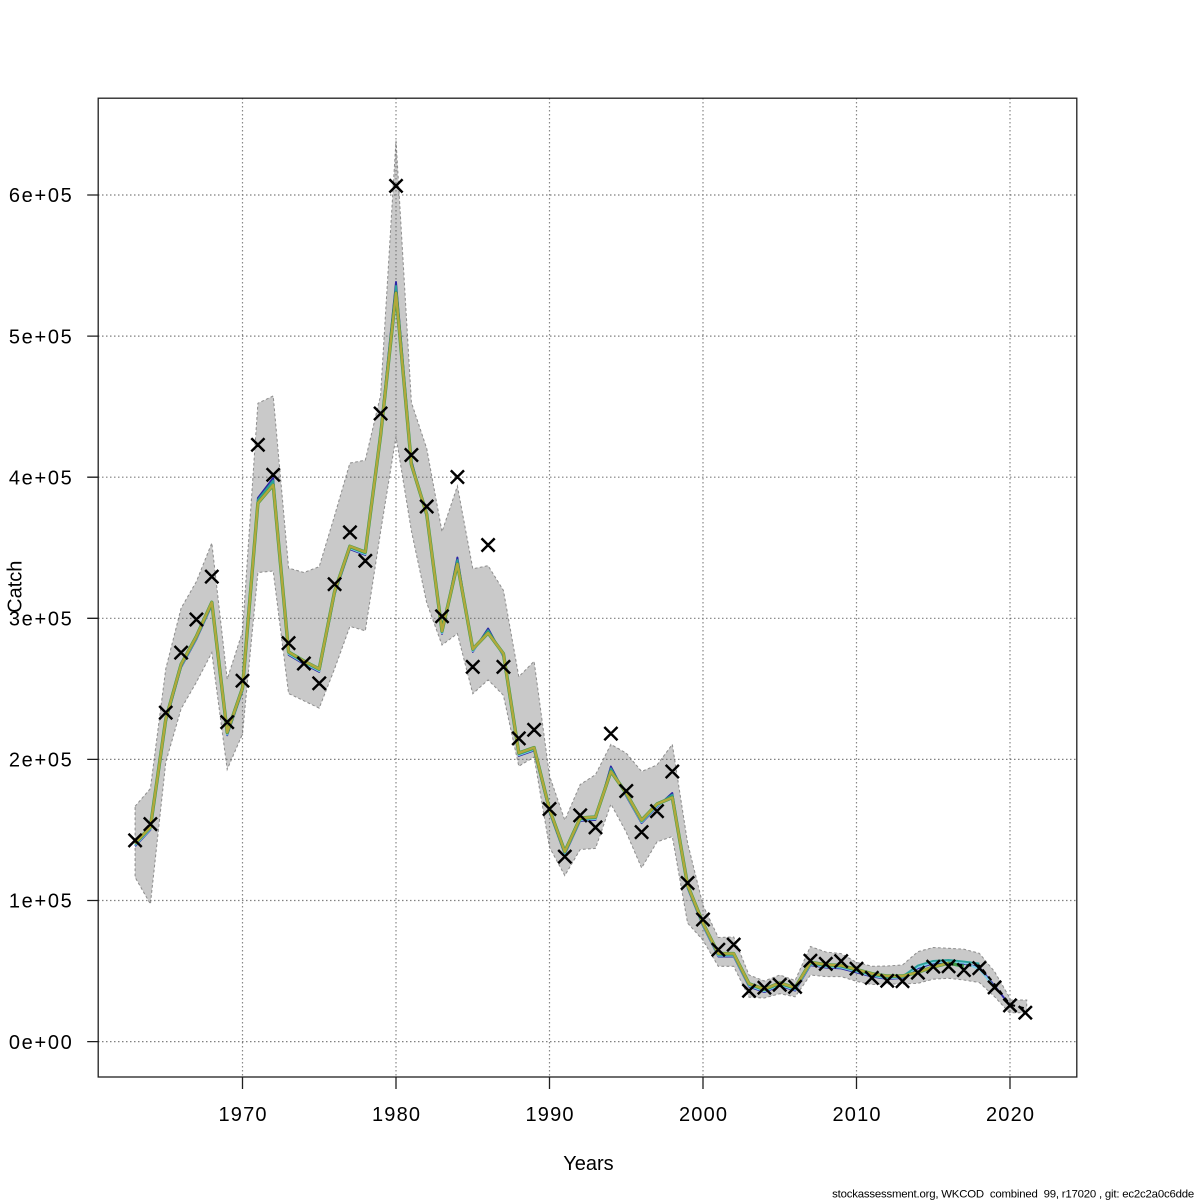 The image size is (1200, 1200). I want to click on svg-text: 5e+05, so click(41, 337).